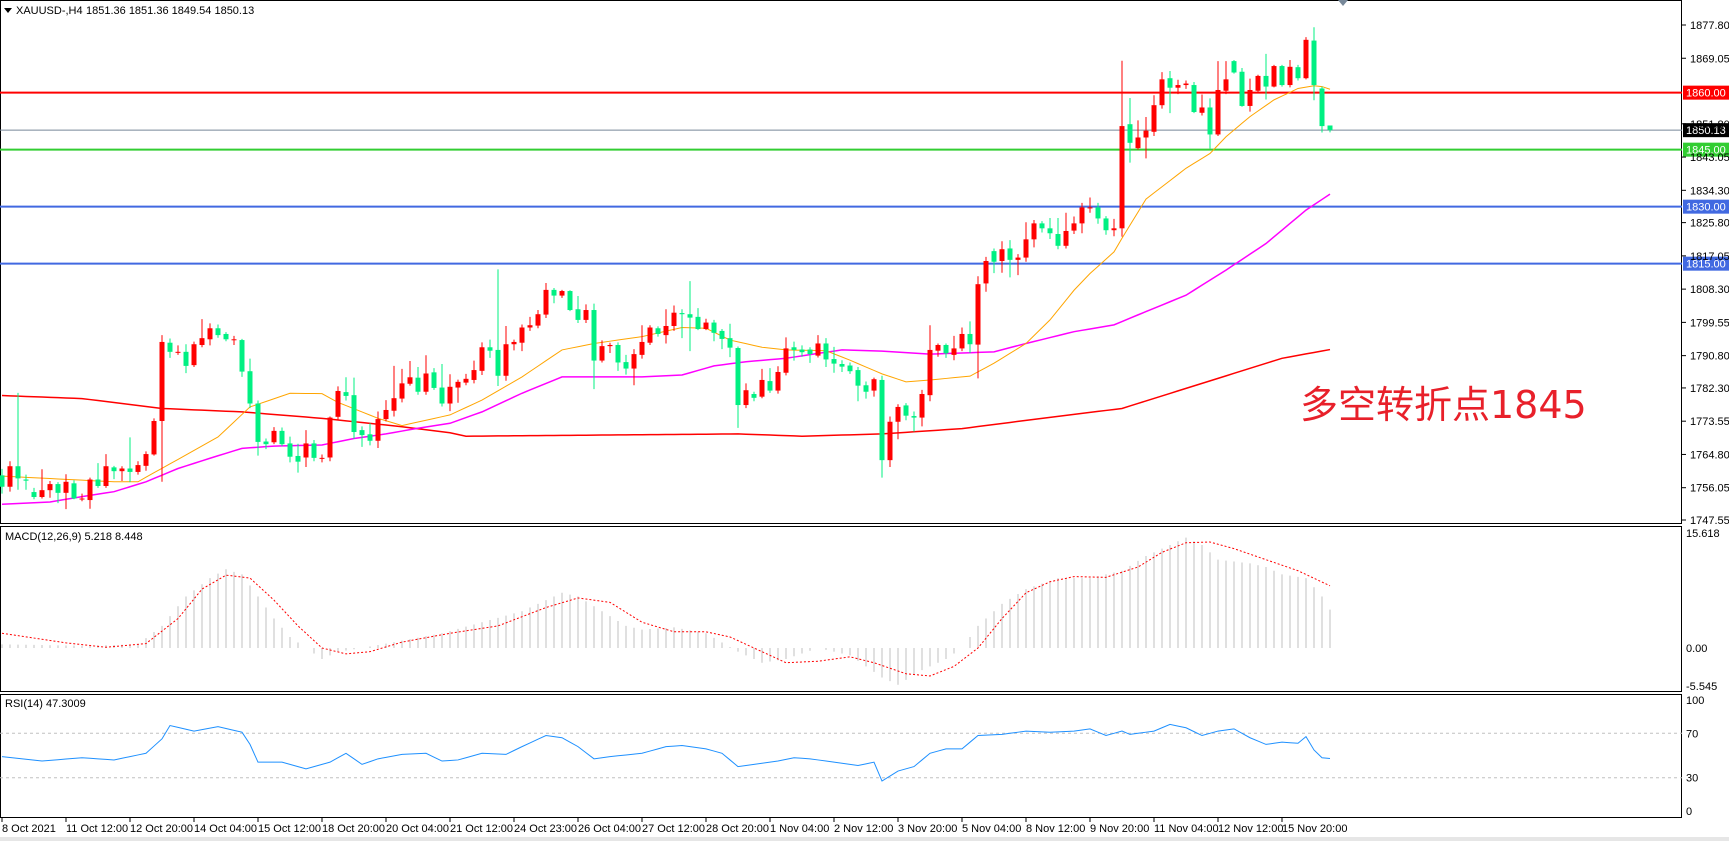  I want to click on macd-label: MACD(12,26,9) 5.218 8.448, so click(74, 537).